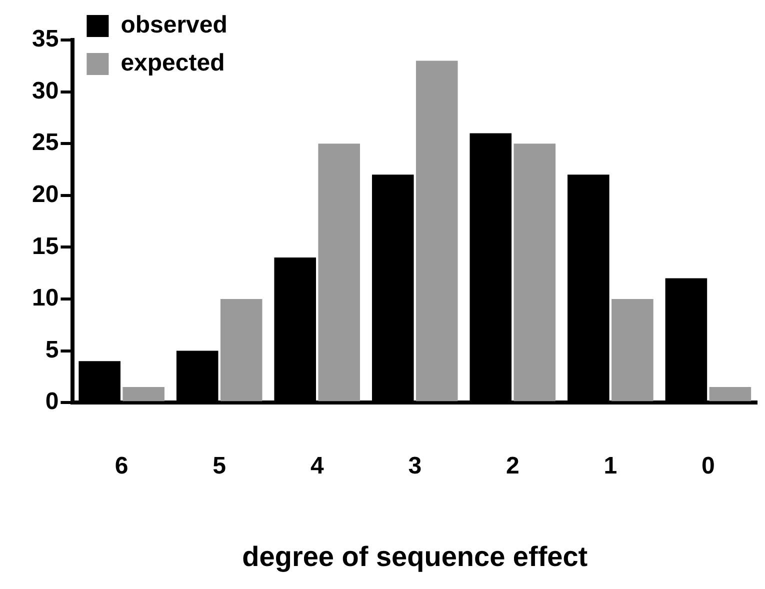 The image size is (765, 589). What do you see at coordinates (121, 466) in the screenshot?
I see `x-tick-label: 6` at bounding box center [121, 466].